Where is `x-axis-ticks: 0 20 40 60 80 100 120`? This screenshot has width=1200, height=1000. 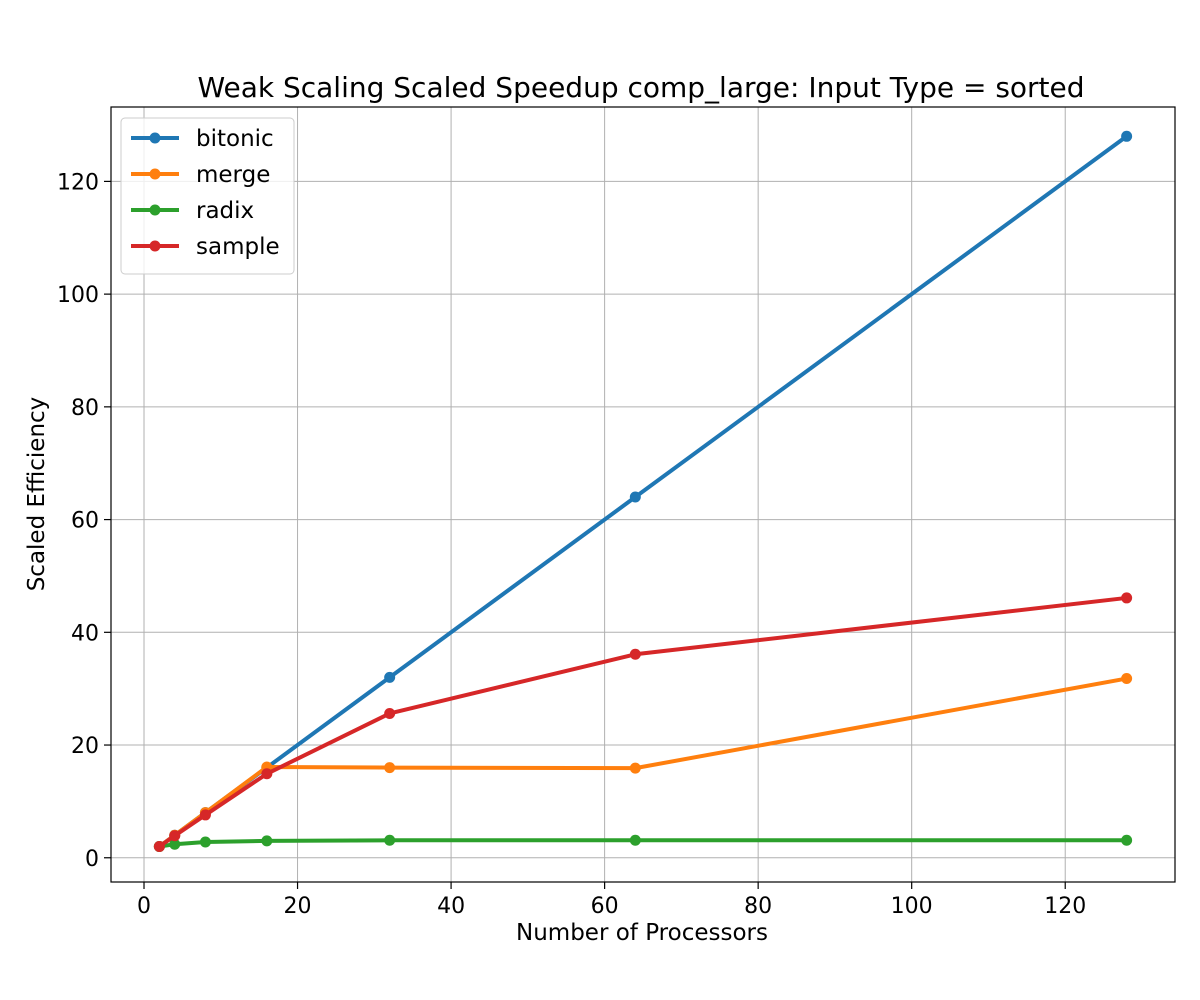
x-axis-ticks: 0 20 40 60 80 100 120 is located at coordinates (611, 900).